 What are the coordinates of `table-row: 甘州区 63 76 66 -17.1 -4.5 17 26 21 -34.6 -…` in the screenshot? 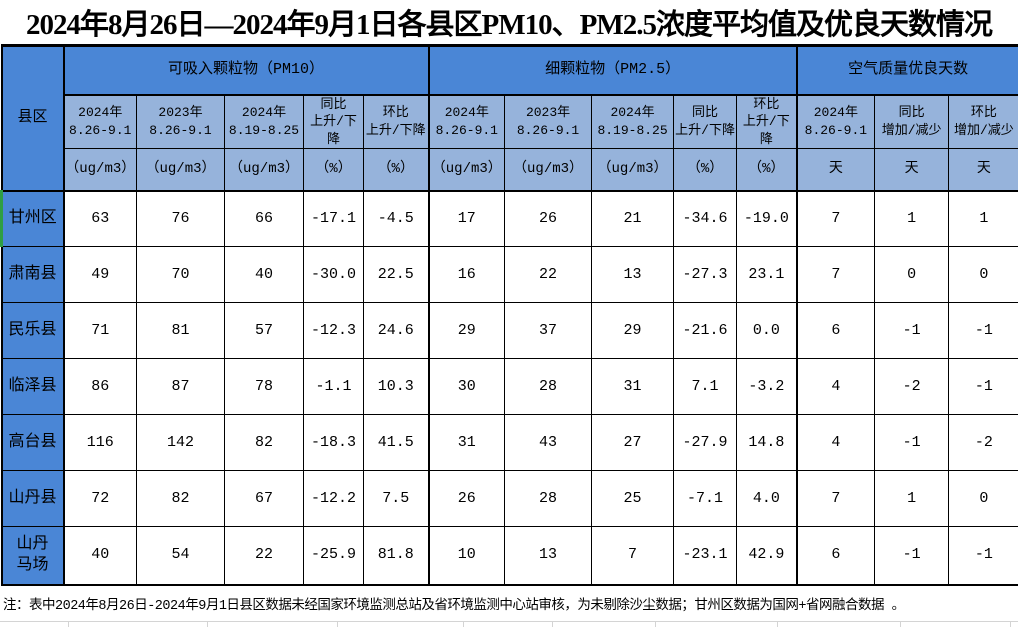 It's located at (510, 219).